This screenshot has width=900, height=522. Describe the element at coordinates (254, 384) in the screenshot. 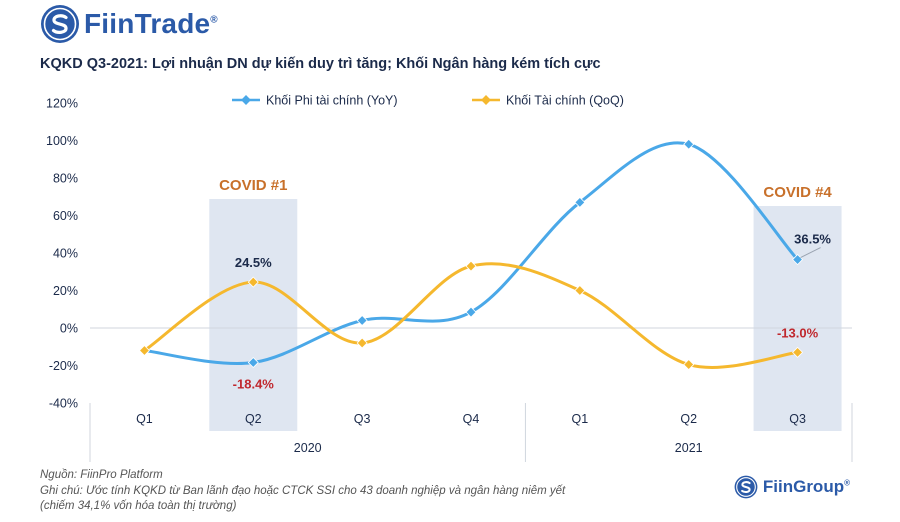

I see `data-label: -18.4%` at that location.